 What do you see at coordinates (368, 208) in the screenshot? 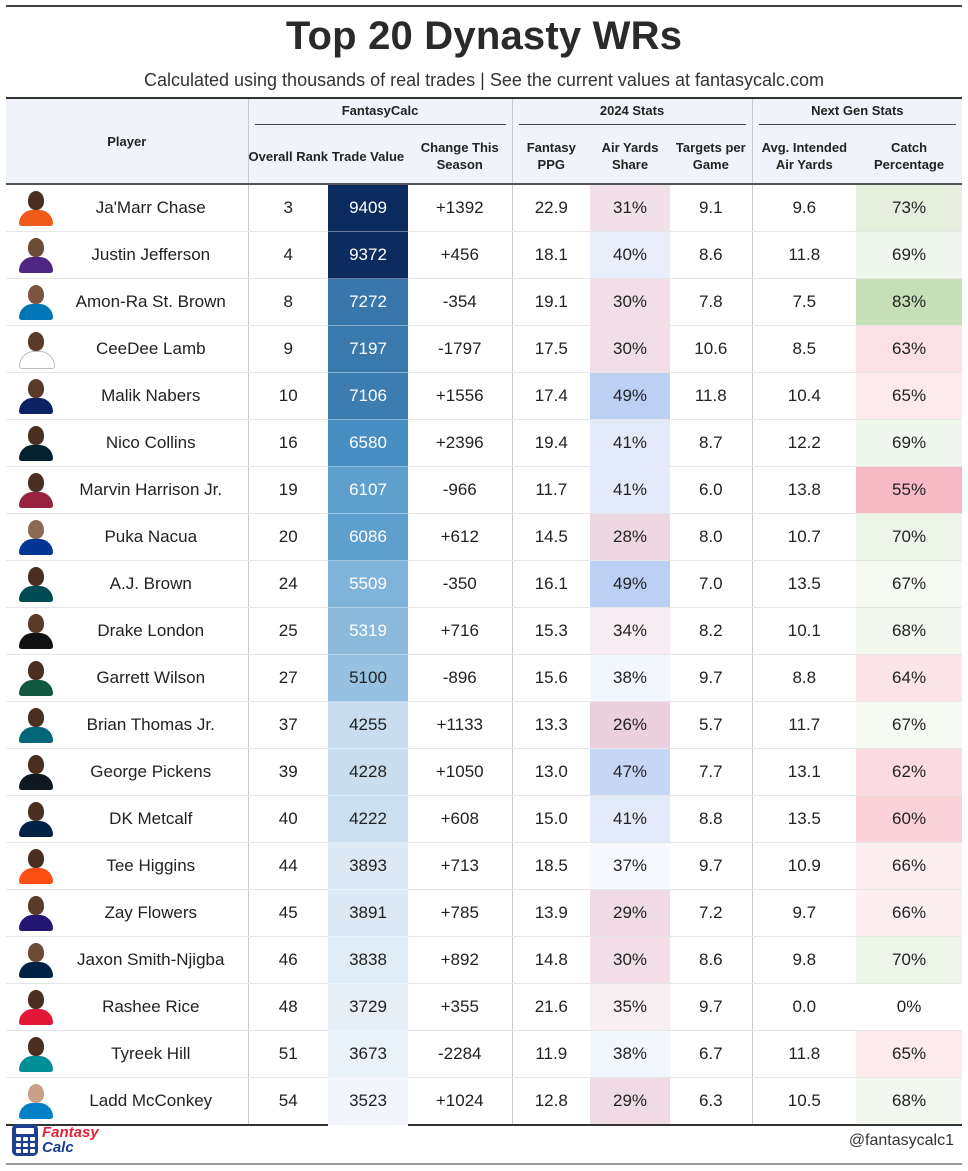
I see `cell-value: 9409` at bounding box center [368, 208].